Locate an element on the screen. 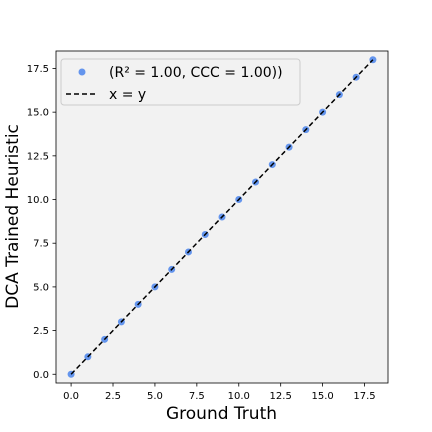 This screenshot has height=432, width=432. legend-scatter-marker is located at coordinates (82, 72).